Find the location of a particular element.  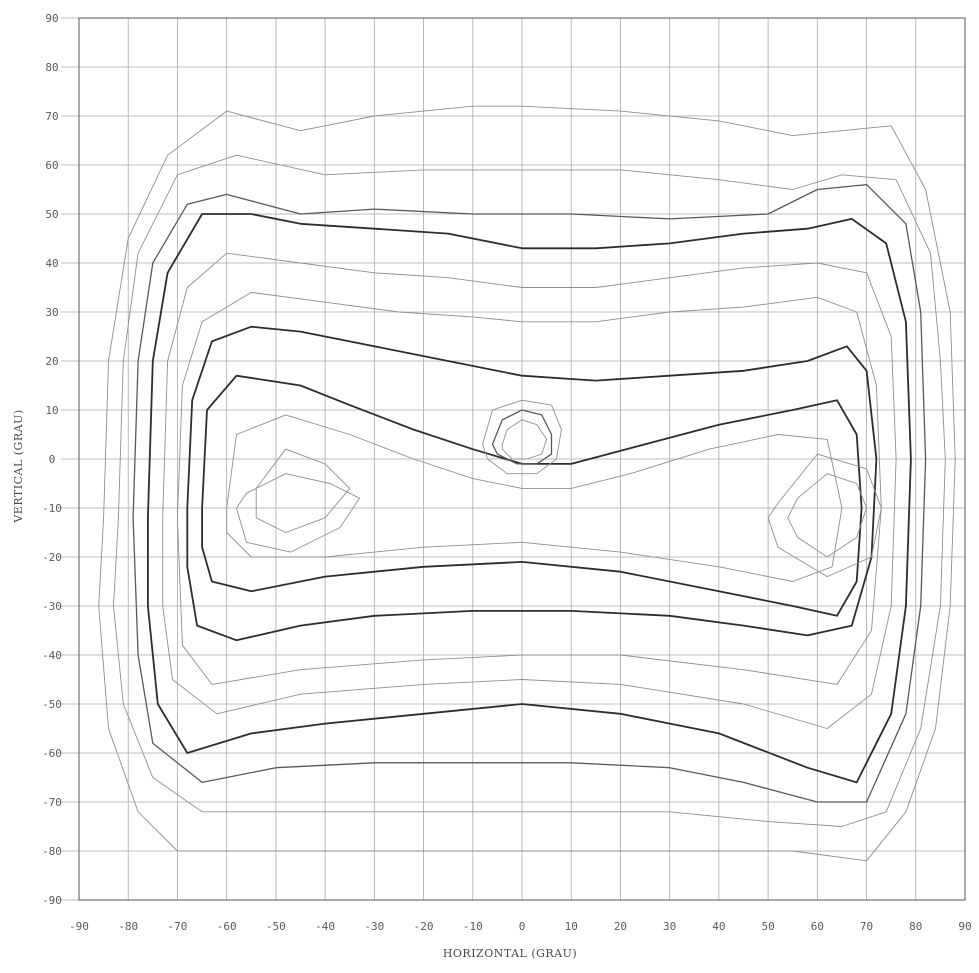

x-tick-label: 60 is located at coordinates (817, 926).